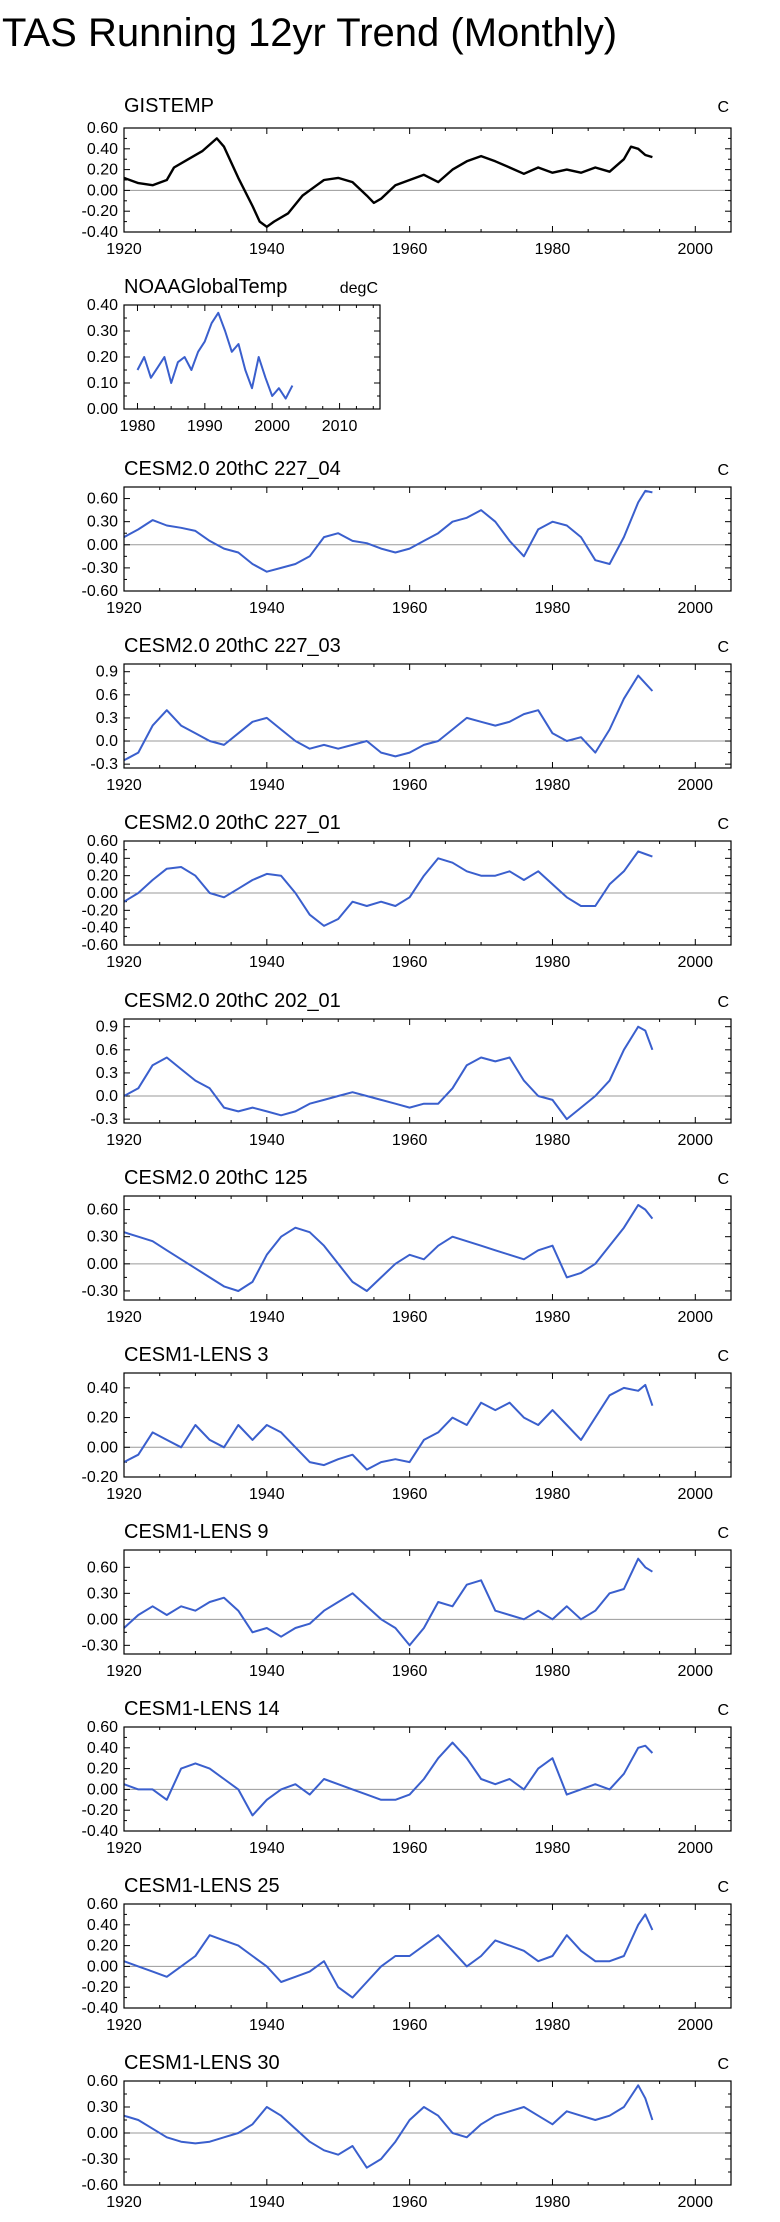  I want to click on panel-title: CESM2.0 20thC 227_01, so click(232, 823).